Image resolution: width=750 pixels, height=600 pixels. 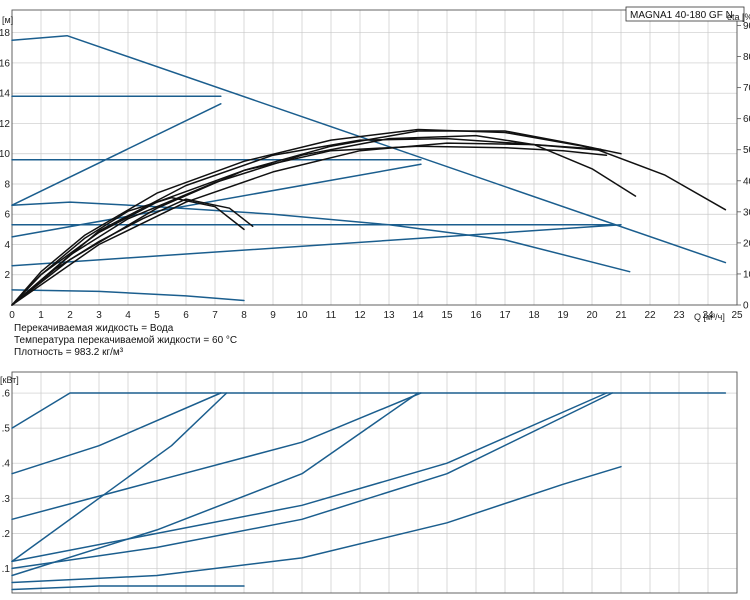 I want to click on power-tick-label: .4, so click(x=6, y=464).